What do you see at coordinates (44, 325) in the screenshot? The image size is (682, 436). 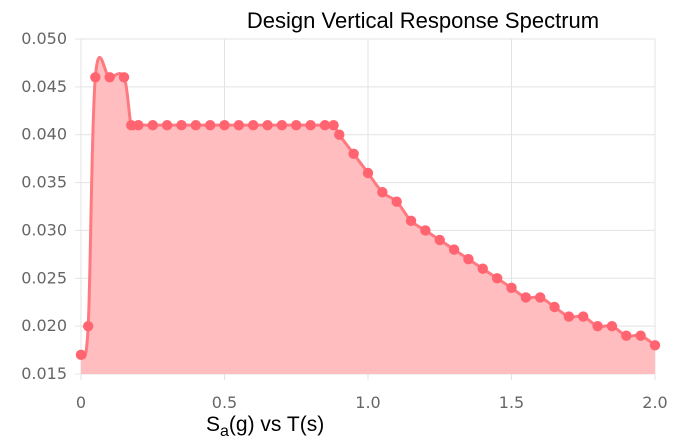 I see `y-tick-label: 0.020` at bounding box center [44, 325].